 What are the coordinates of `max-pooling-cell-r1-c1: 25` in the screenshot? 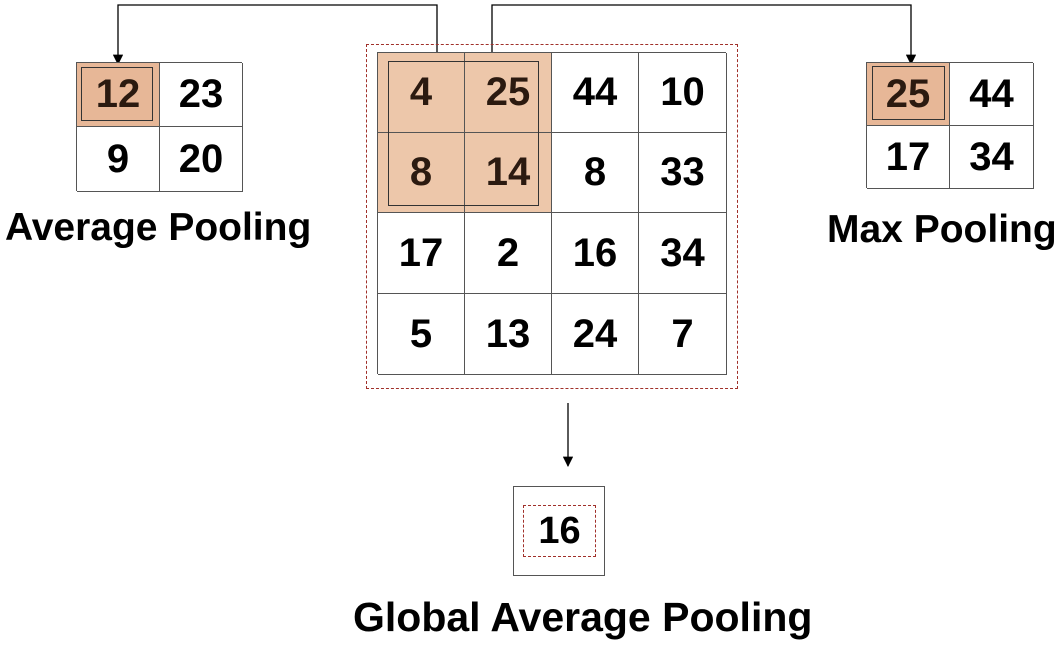 It's located at (908, 94).